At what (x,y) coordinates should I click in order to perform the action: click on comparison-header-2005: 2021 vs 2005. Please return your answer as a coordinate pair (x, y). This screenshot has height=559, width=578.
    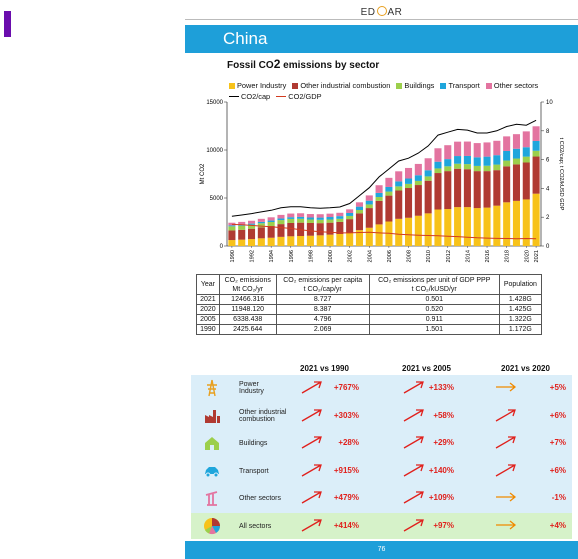
    Looking at the image, I should click on (426, 368).